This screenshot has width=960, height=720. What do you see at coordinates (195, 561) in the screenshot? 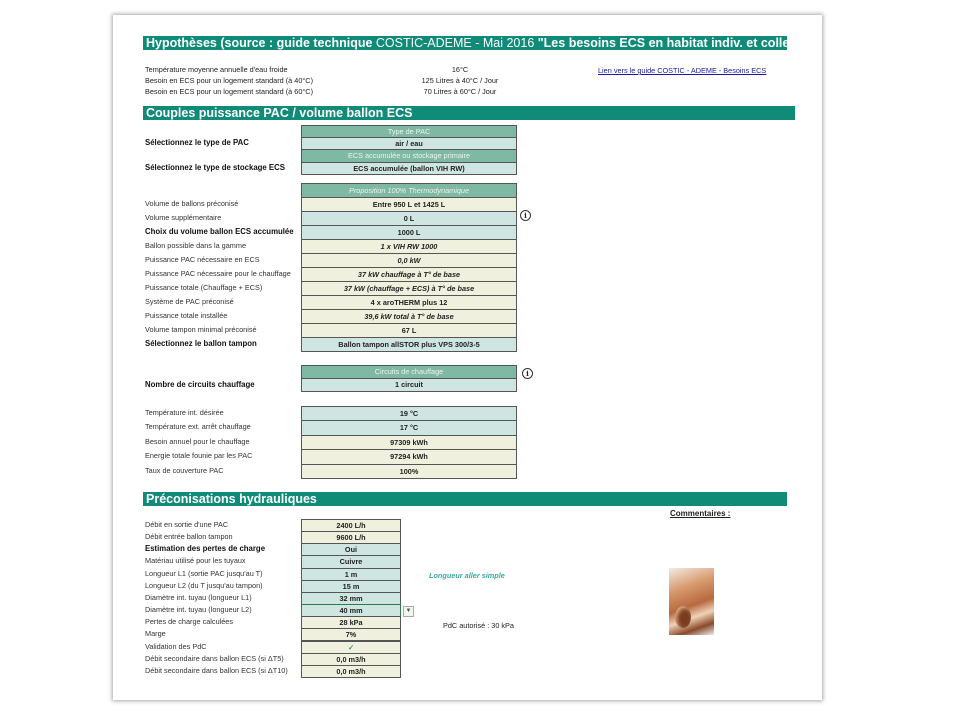
I see `row-label: Matériau utilisé pour les tuyaux` at bounding box center [195, 561].